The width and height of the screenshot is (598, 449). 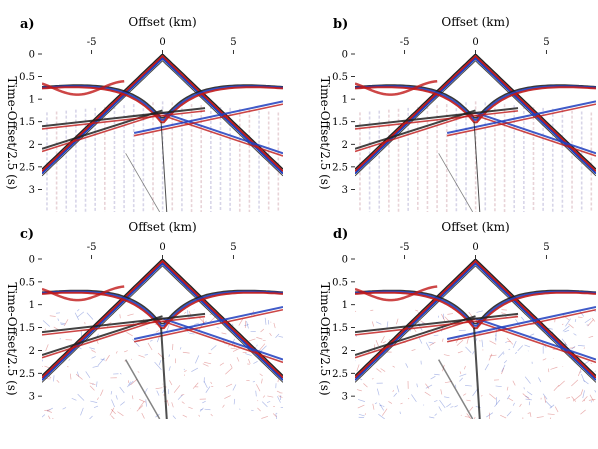 What do you see at coordinates (546, 42) in the screenshot?
I see `x-tick-label: 5` at bounding box center [546, 42].